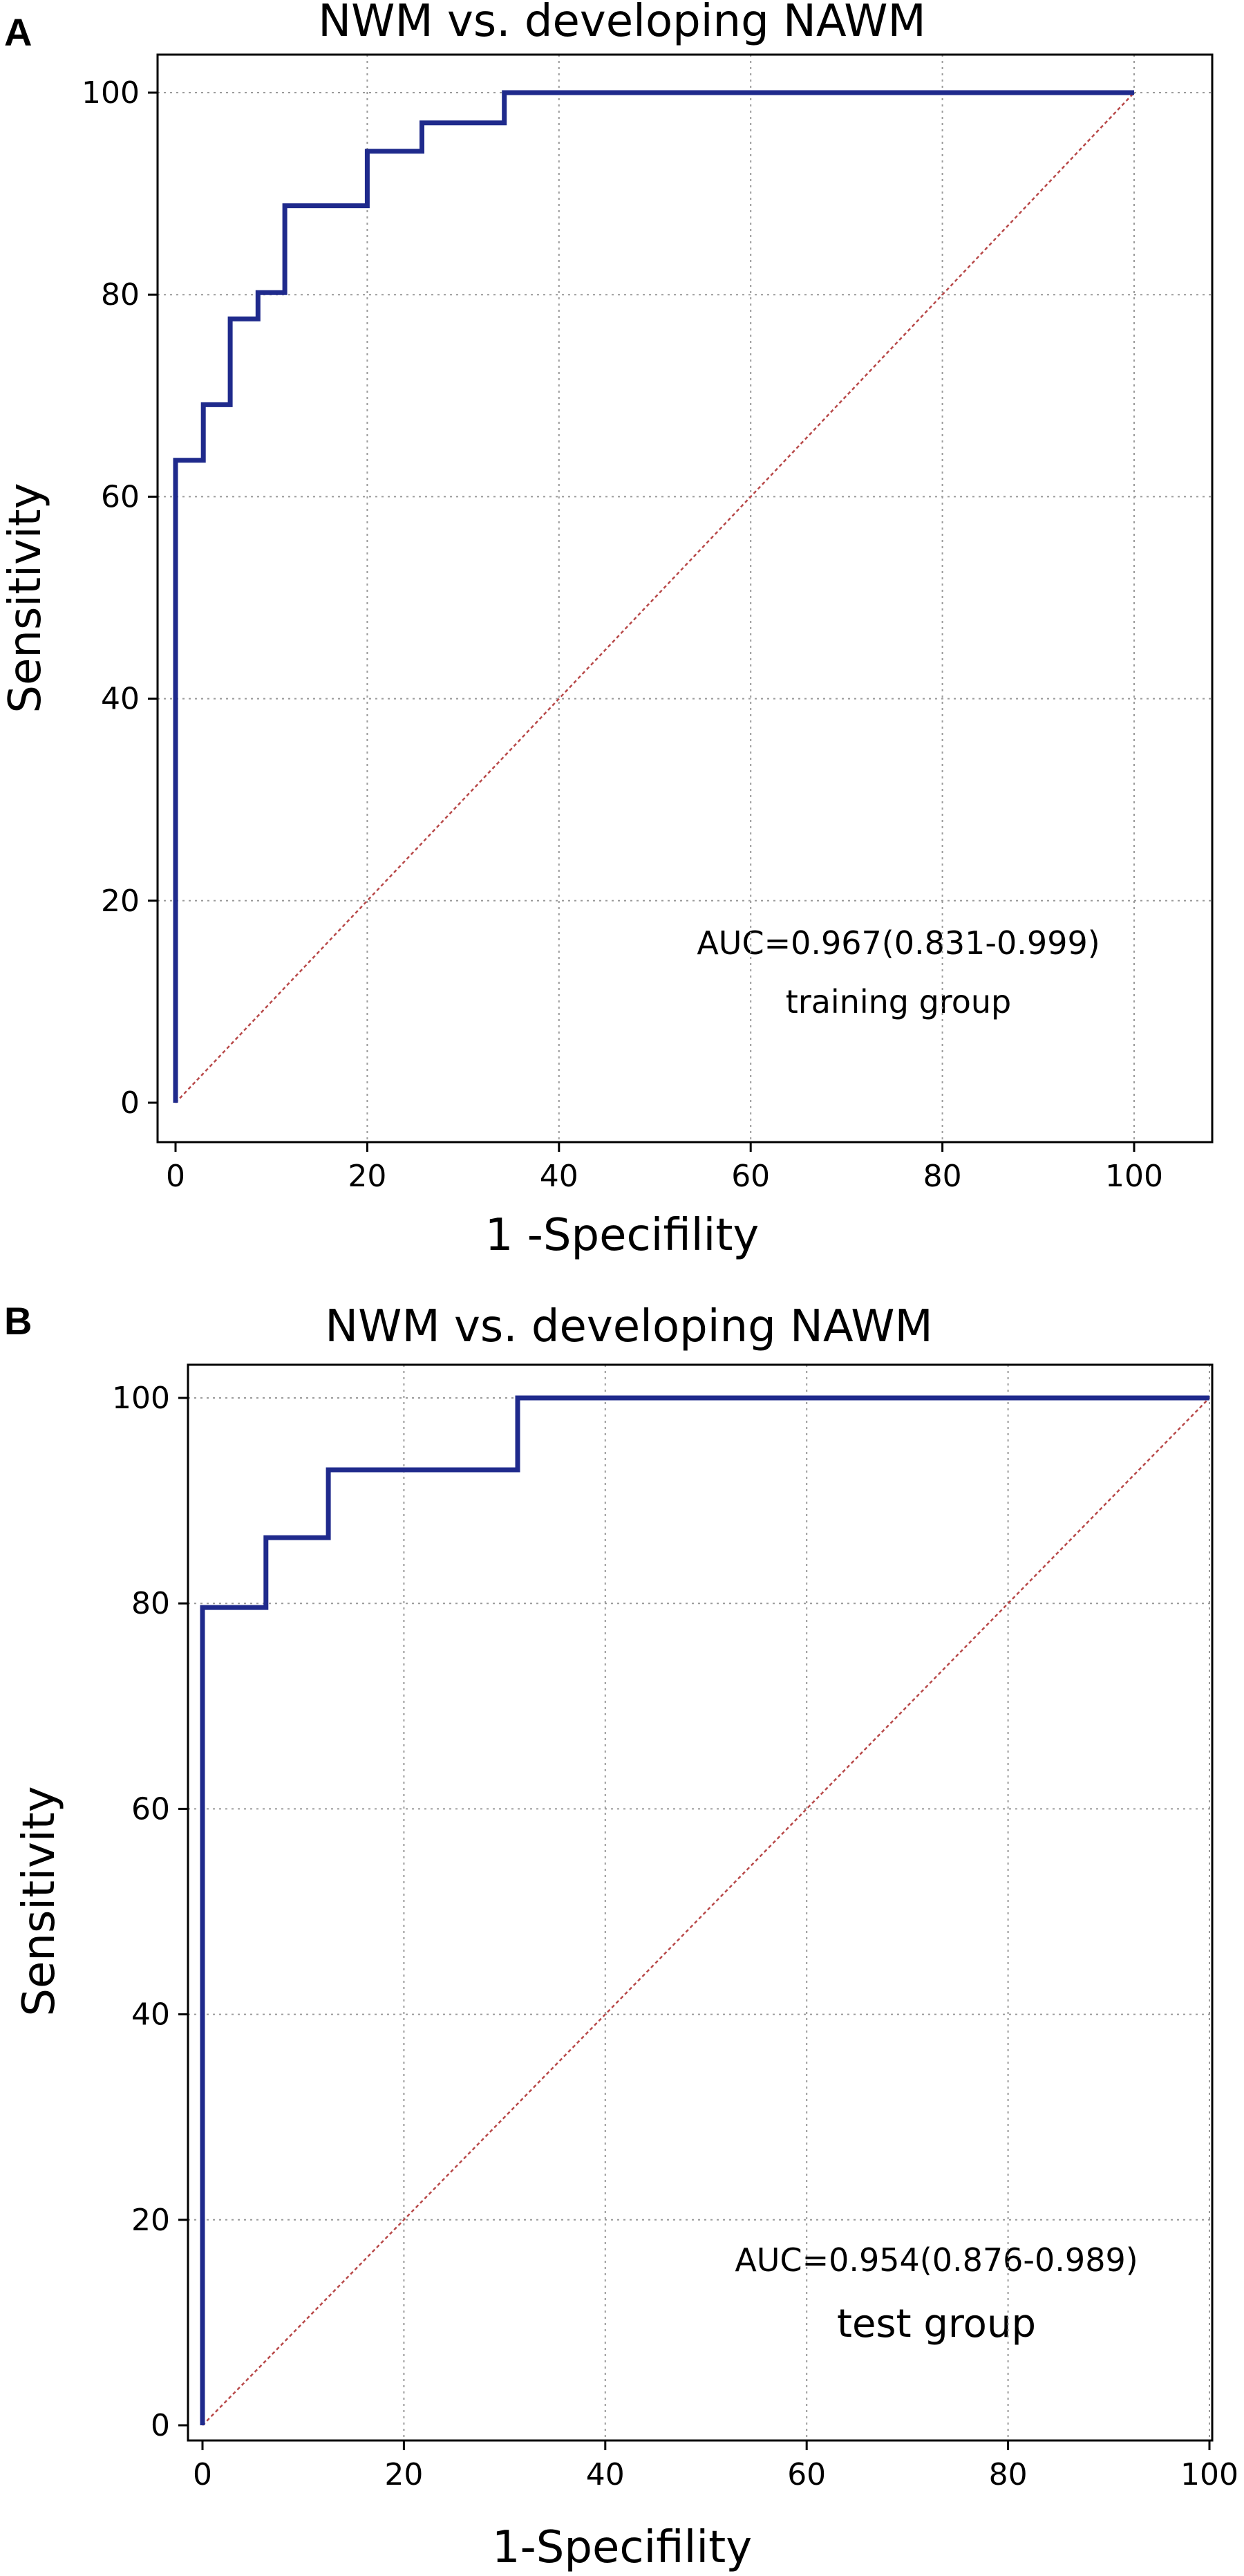 The height and width of the screenshot is (2576, 1244). I want to click on panel-b-x-tick-label: 20, so click(403, 2474).